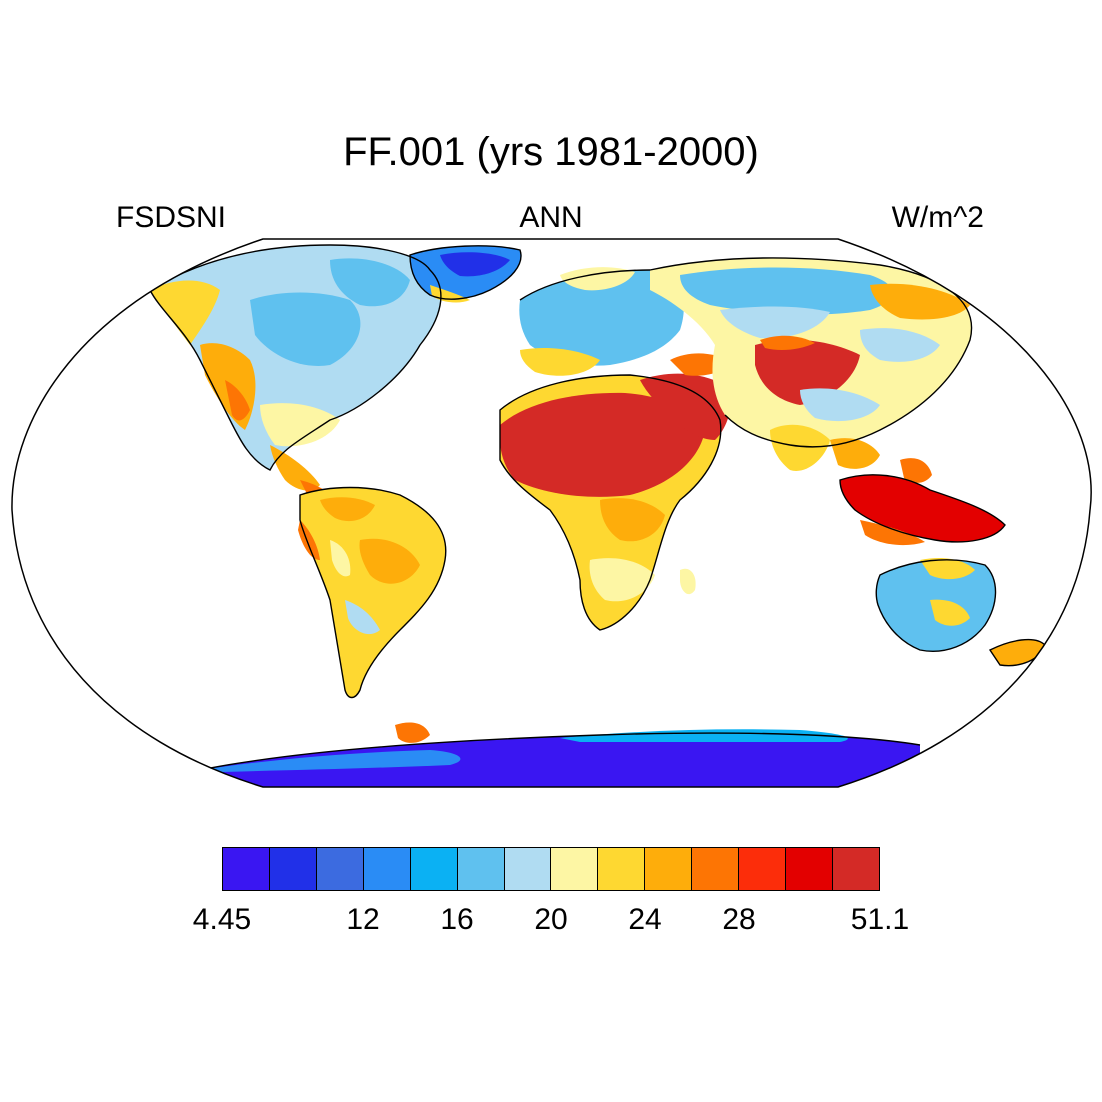  What do you see at coordinates (645, 919) in the screenshot?
I see `colorbar-tick-label: 24` at bounding box center [645, 919].